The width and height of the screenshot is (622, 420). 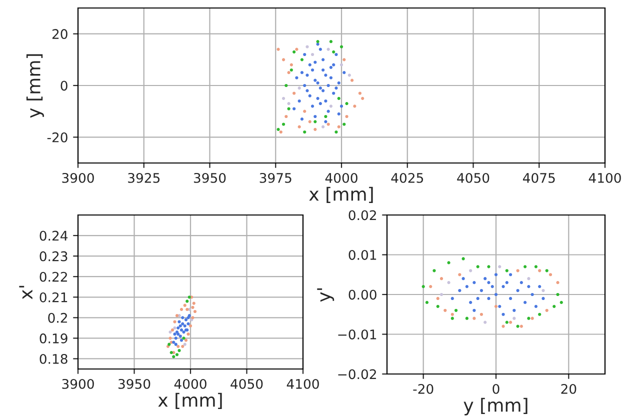 I want to click on y-tick-label: 0.02, so click(x=362, y=215).